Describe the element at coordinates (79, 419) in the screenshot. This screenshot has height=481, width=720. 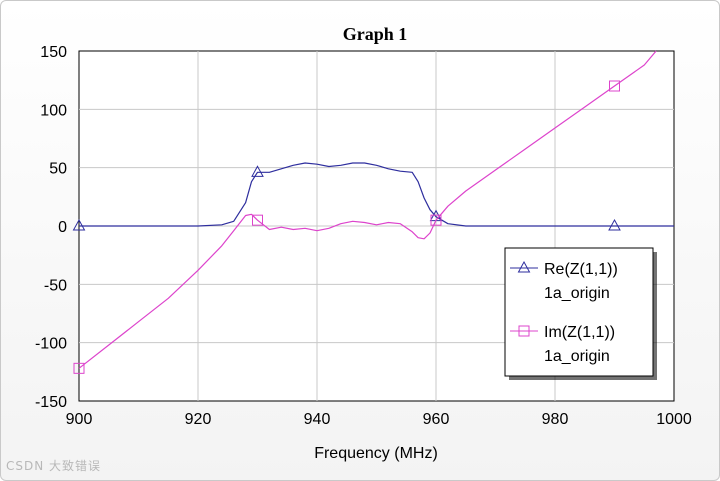
I see `x-tick-label: 900` at that location.